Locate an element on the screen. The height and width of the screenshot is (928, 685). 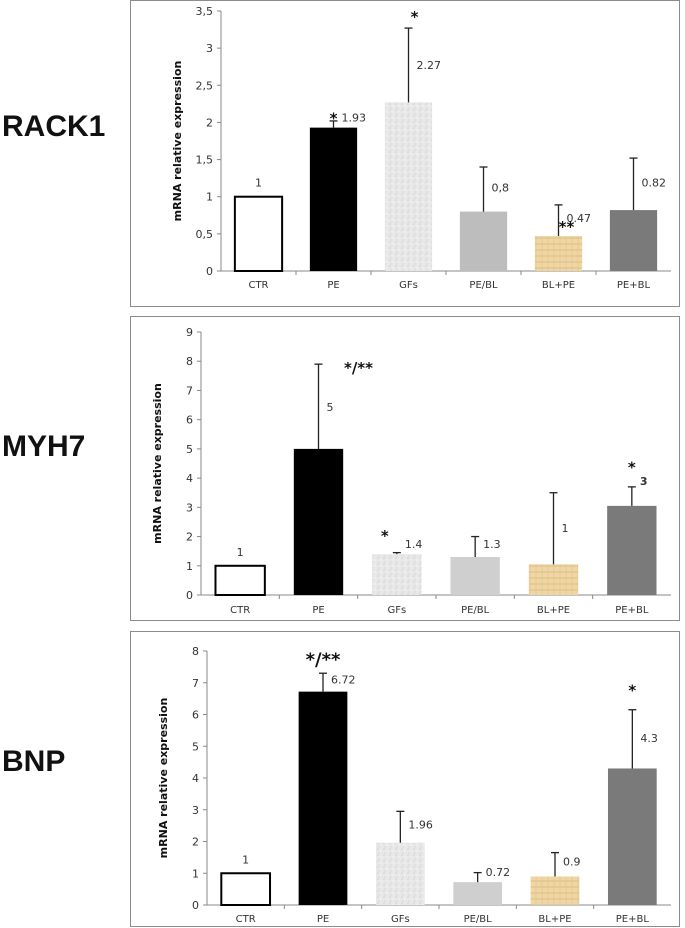
value-label: 1.93 is located at coordinates (354, 118).